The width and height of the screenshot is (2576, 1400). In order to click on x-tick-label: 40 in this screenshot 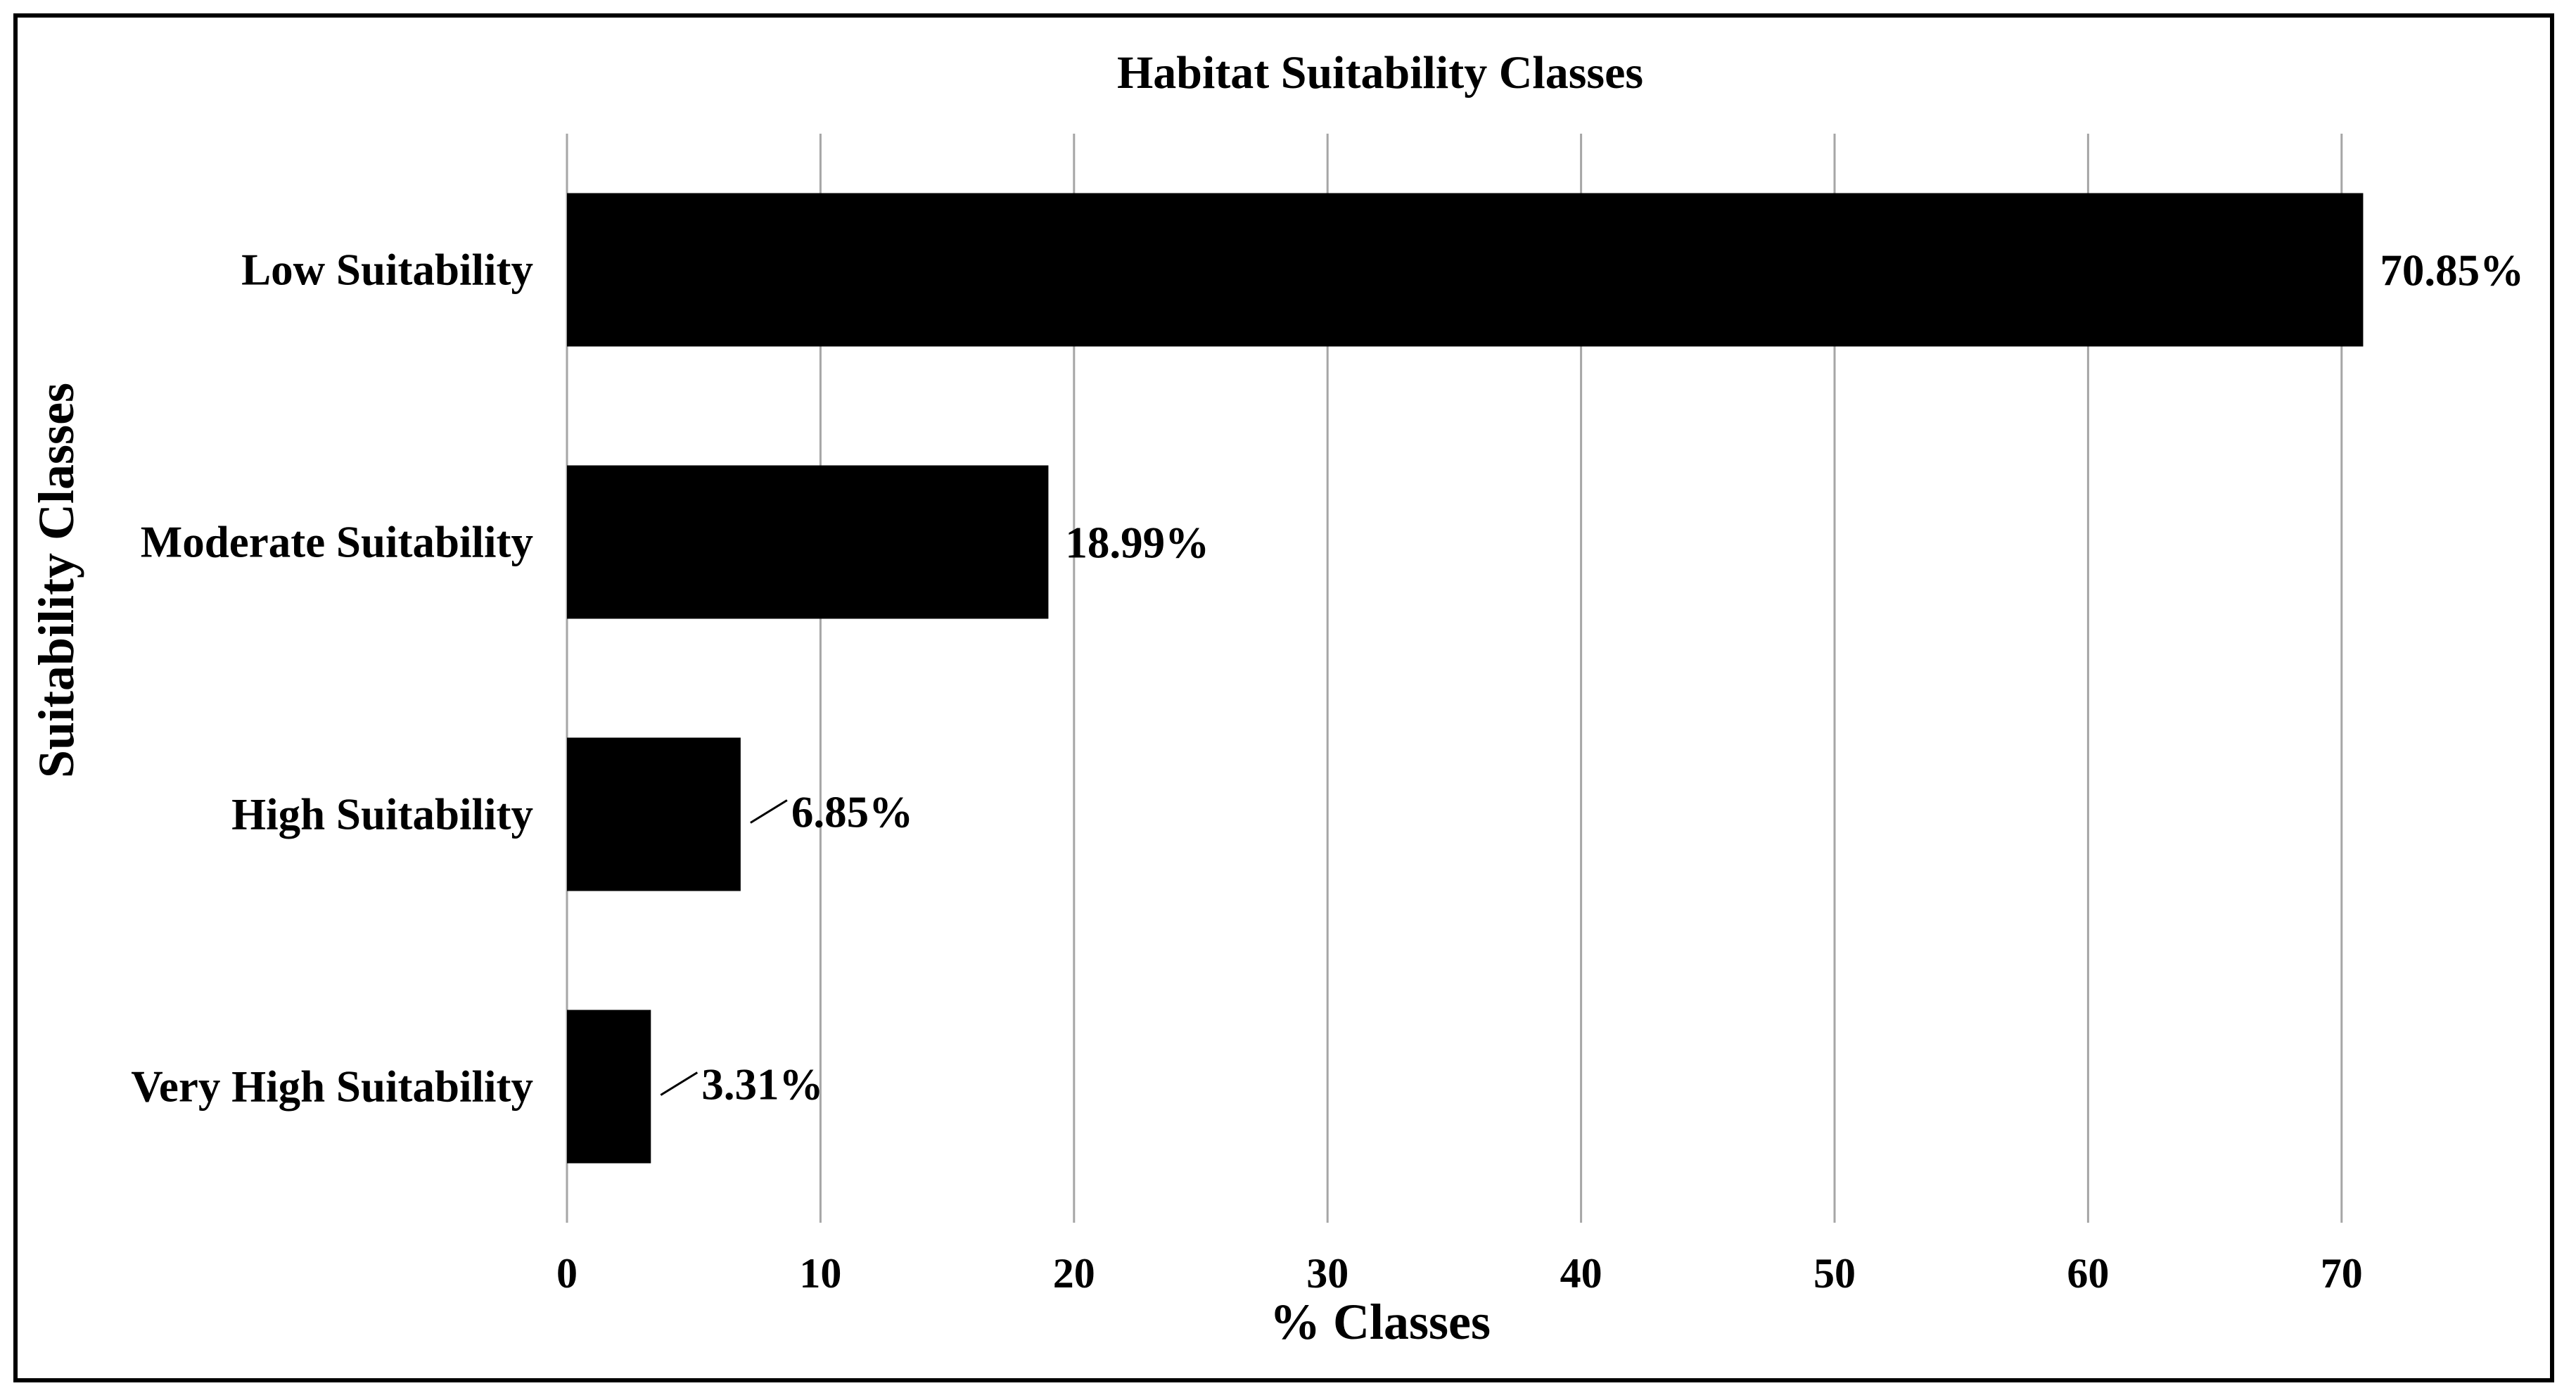, I will do `click(1581, 1273)`.